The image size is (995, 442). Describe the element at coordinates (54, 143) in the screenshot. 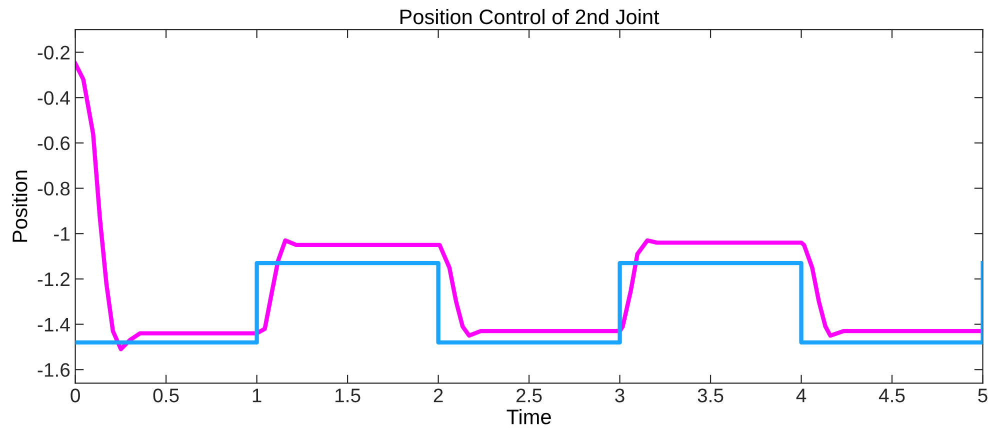

I see `y-tick-label: -0.6` at that location.